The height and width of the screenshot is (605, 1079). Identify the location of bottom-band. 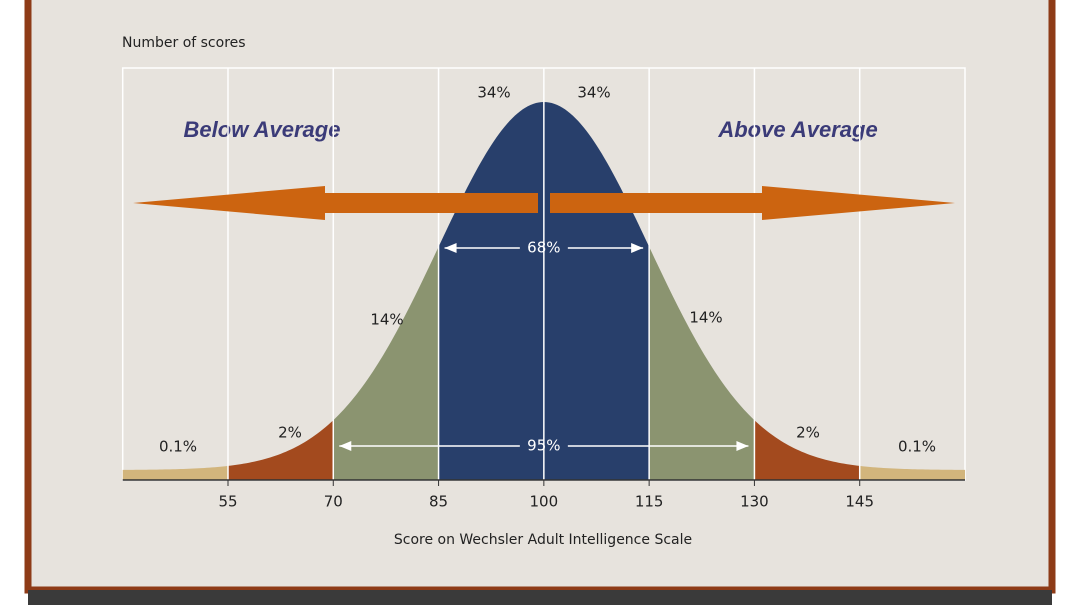
(540, 597).